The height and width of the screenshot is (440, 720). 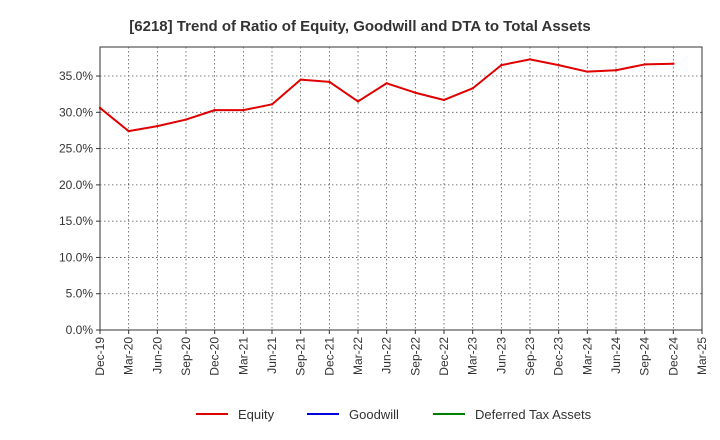 I want to click on x-tick-label: Jun-20, so click(x=157, y=355).